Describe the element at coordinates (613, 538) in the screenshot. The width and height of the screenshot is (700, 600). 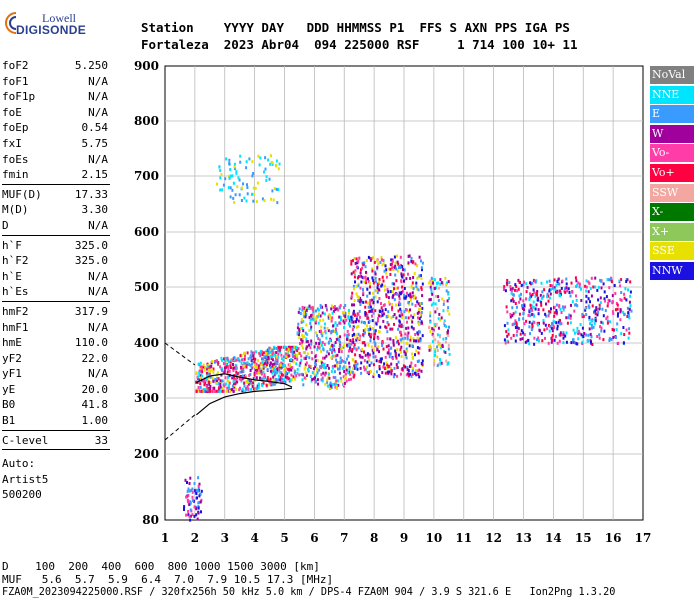
I see `x-tick-label: 16` at that location.